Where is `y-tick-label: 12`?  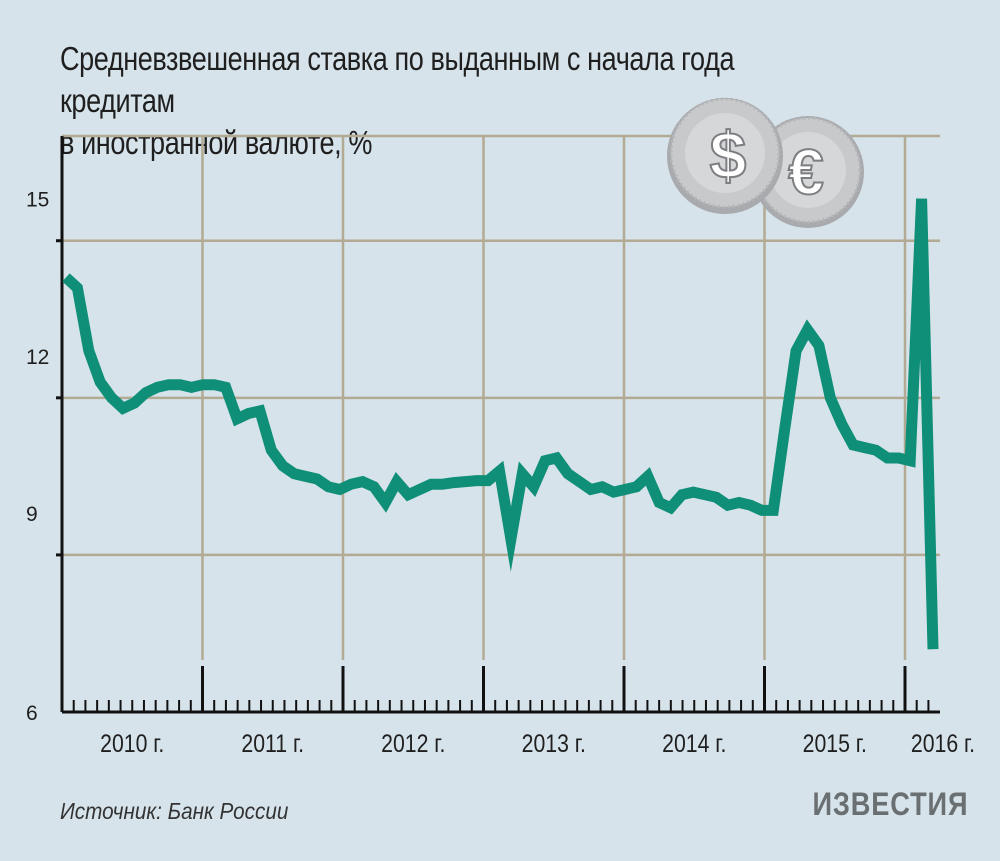
y-tick-label: 12 is located at coordinates (37, 357).